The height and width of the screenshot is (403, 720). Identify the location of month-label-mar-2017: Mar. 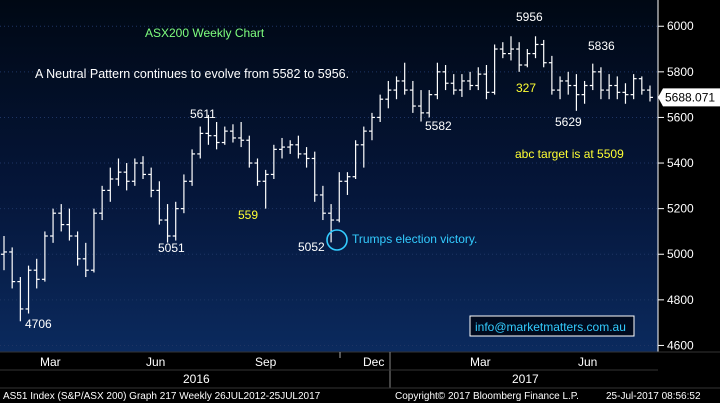
(480, 362).